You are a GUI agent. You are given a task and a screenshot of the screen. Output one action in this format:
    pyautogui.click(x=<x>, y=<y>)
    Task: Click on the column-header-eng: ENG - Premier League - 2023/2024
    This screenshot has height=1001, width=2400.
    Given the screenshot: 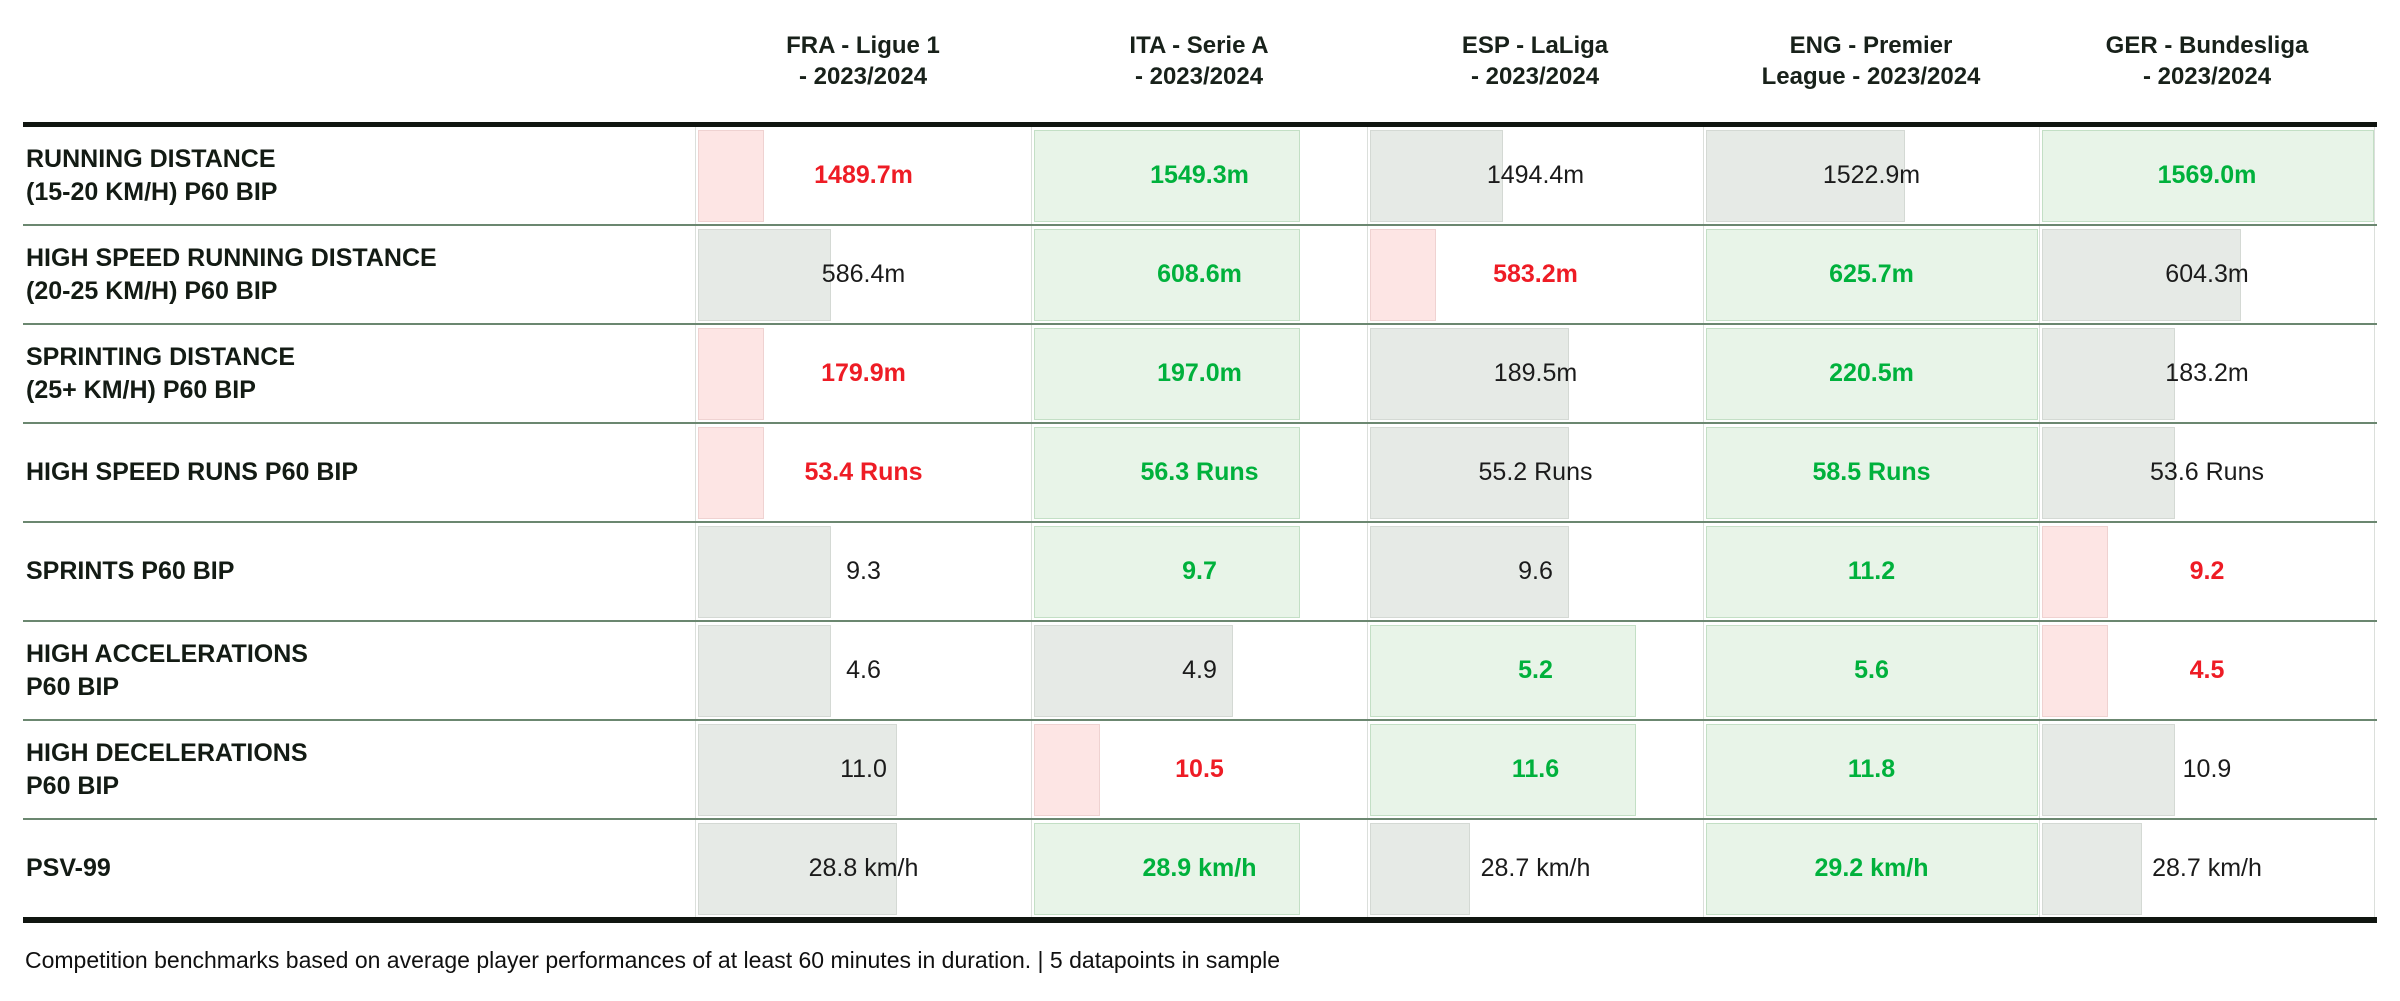 What is the action you would take?
    pyautogui.click(x=1871, y=61)
    